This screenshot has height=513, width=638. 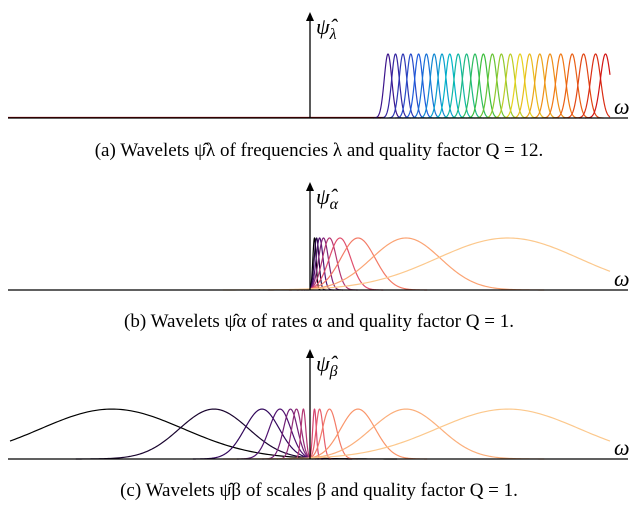 What do you see at coordinates (327, 198) in the screenshot?
I see `y-axis-label: ψ̂α` at bounding box center [327, 198].